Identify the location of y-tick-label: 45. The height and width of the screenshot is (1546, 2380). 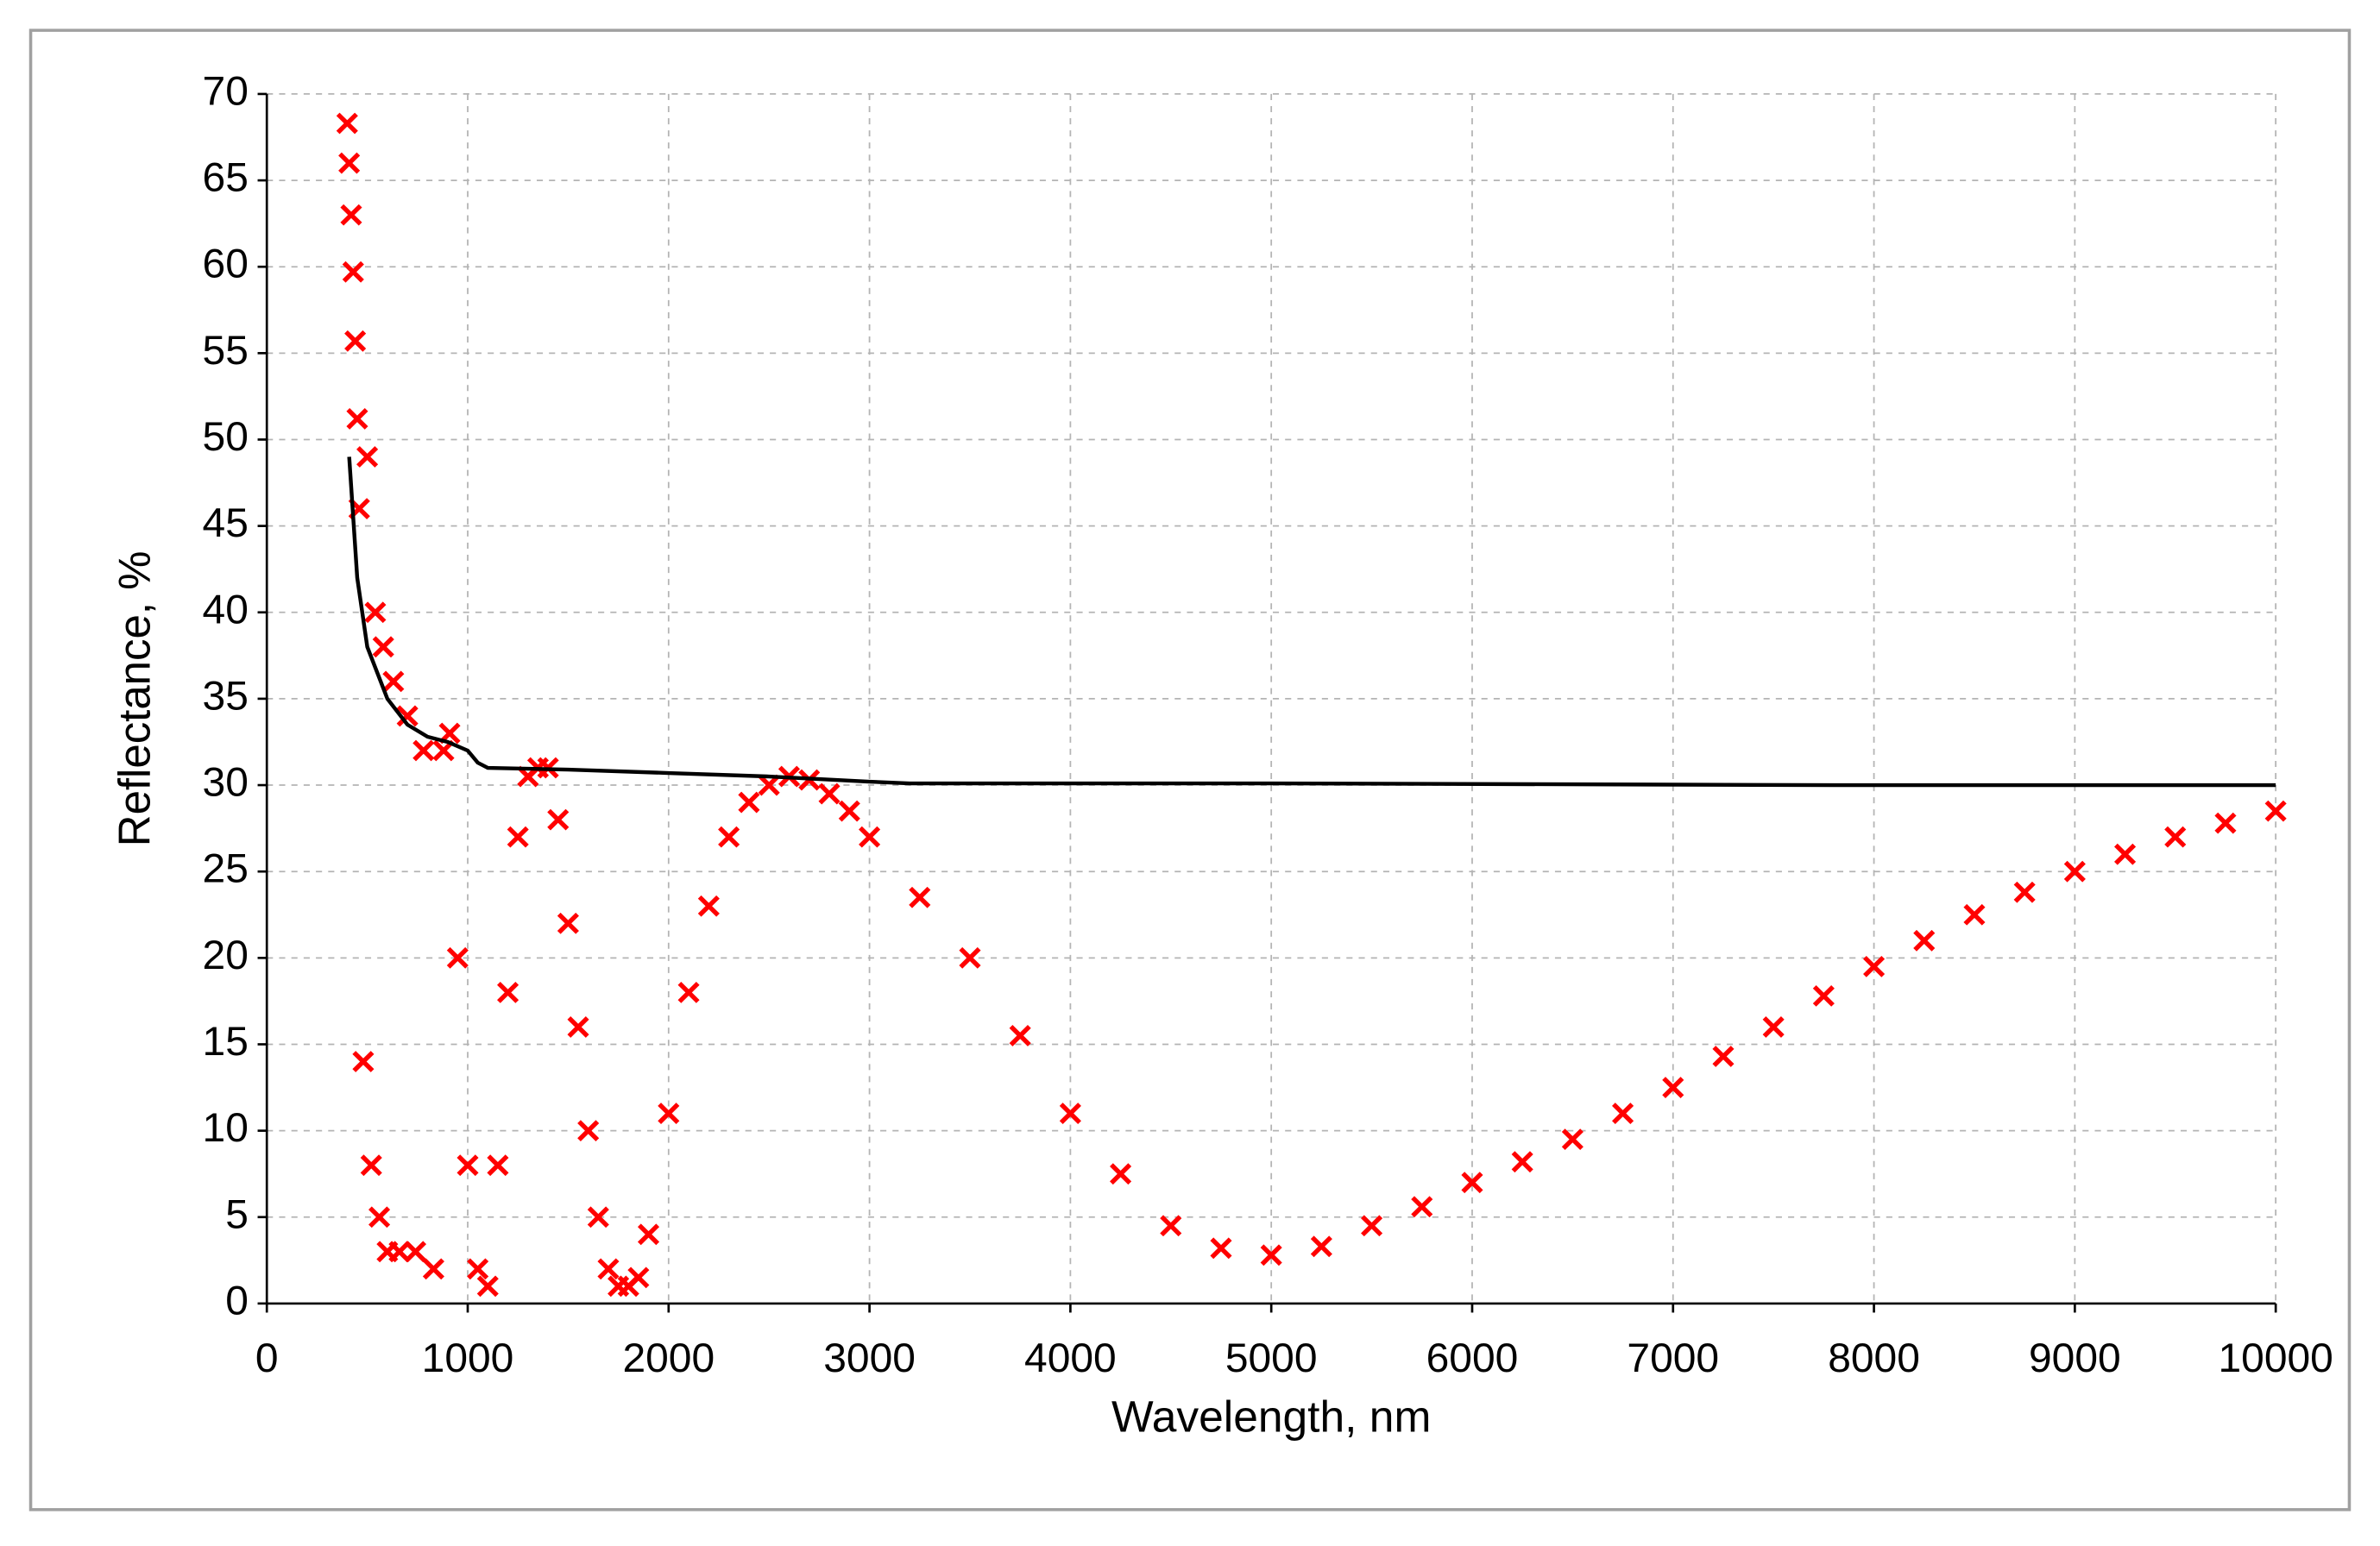
(226, 523).